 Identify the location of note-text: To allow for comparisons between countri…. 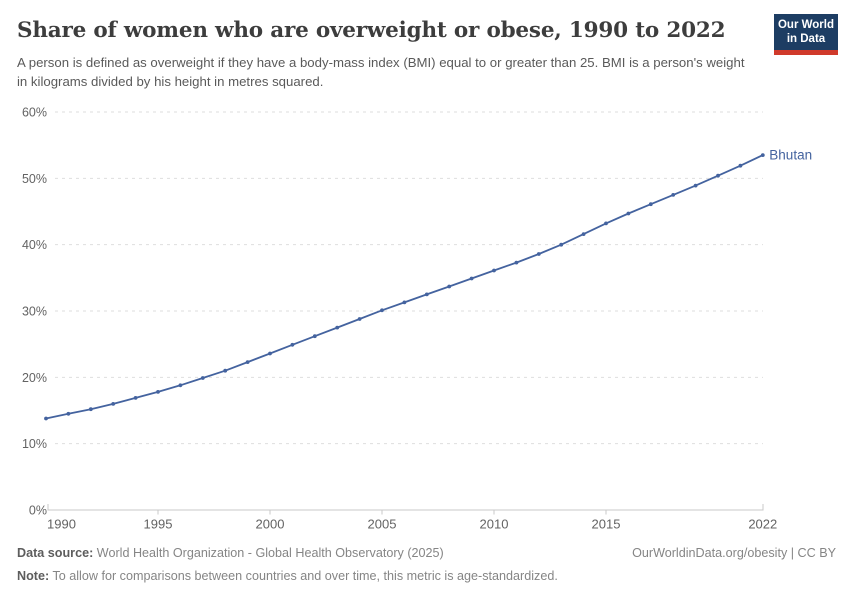
(303, 576).